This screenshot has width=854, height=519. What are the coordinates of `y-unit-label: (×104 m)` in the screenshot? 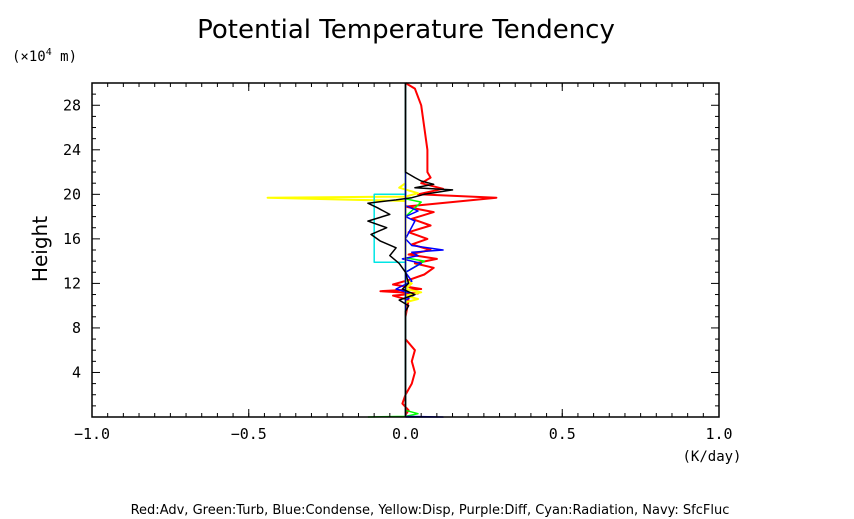 It's located at (44, 56).